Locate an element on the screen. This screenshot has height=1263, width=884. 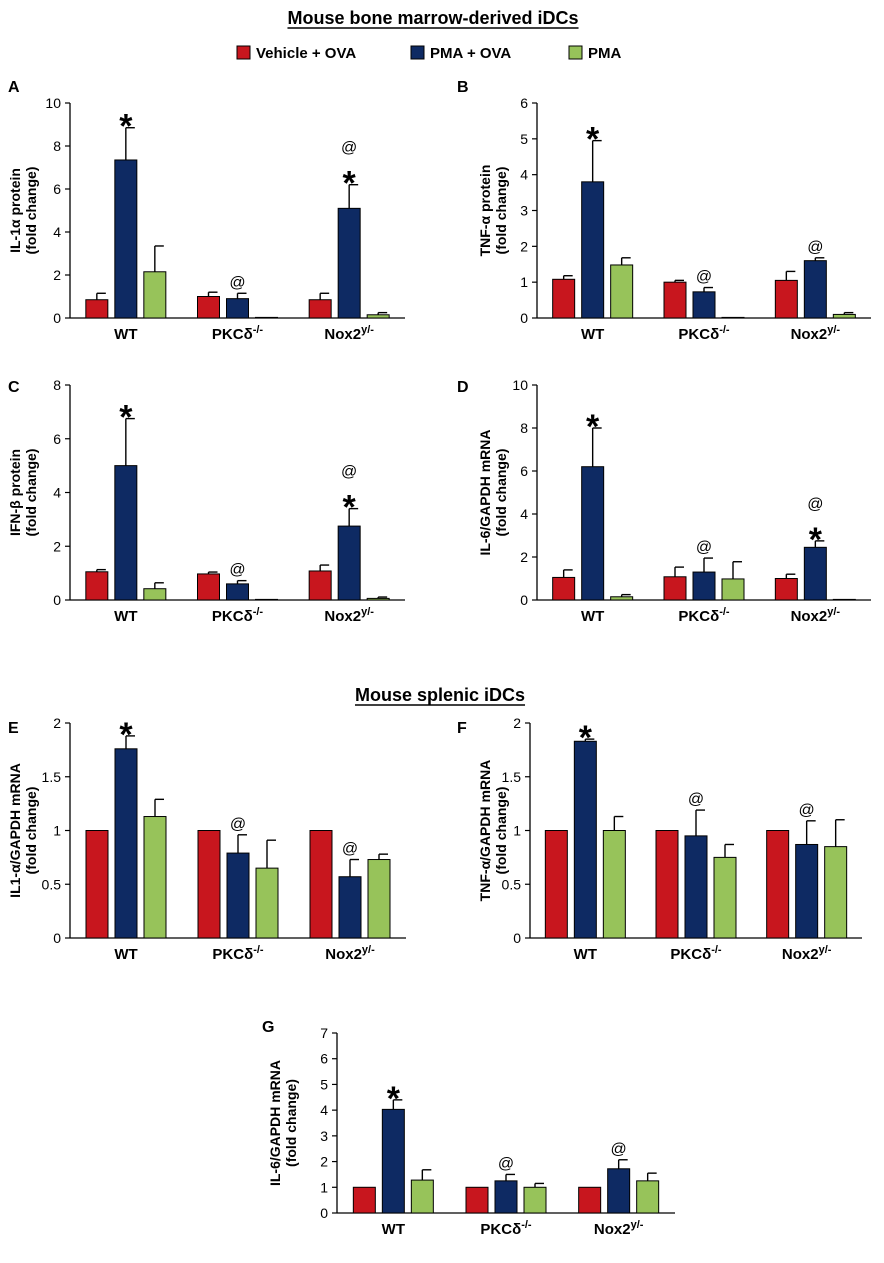
section-title-bone-marrow: Mouse bone marrow-derived iDCs is located at coordinates (432, 18).